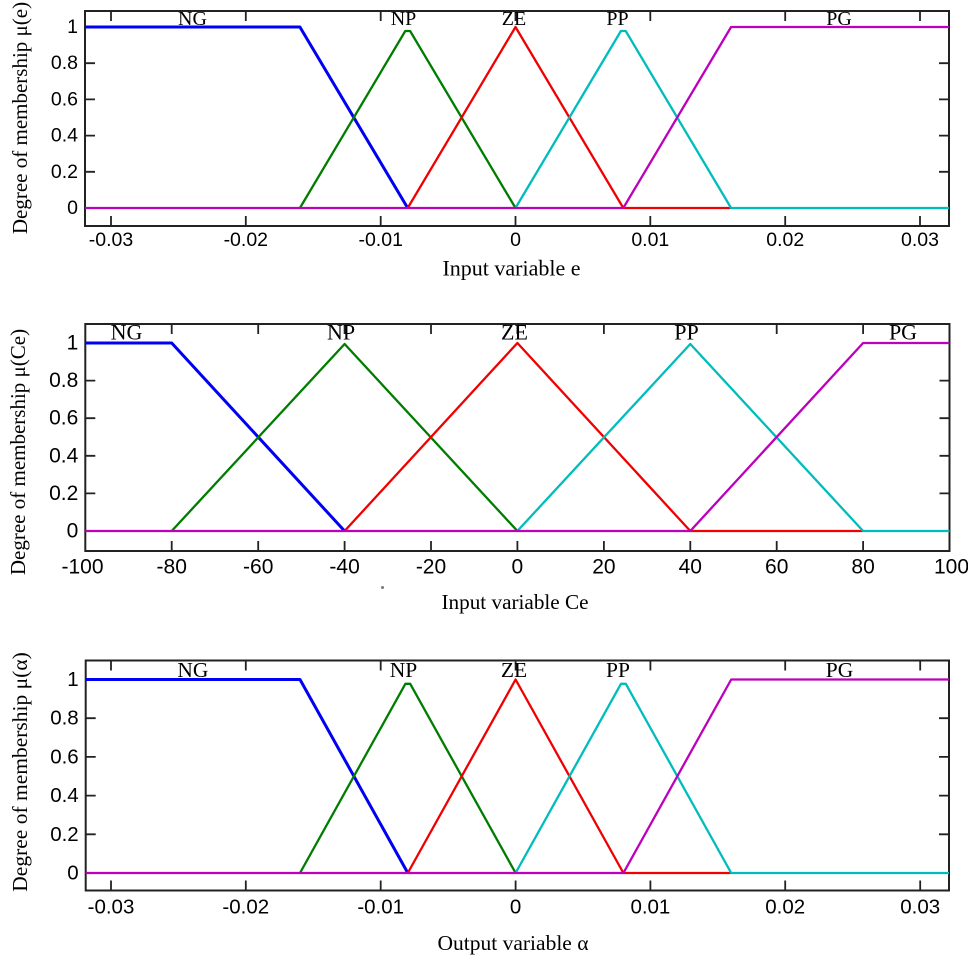 The width and height of the screenshot is (968, 960). Describe the element at coordinates (82, 567) in the screenshot. I see `svg-text: -100` at that location.